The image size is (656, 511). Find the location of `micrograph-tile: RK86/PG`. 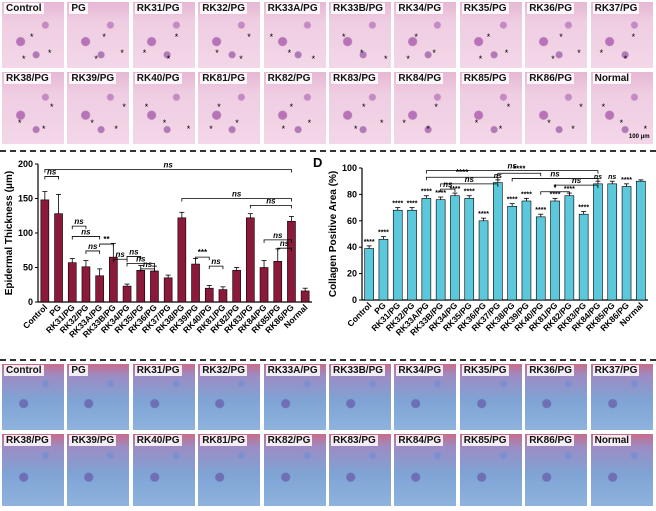

micrograph-tile: RK86/PG is located at coordinates (556, 470).